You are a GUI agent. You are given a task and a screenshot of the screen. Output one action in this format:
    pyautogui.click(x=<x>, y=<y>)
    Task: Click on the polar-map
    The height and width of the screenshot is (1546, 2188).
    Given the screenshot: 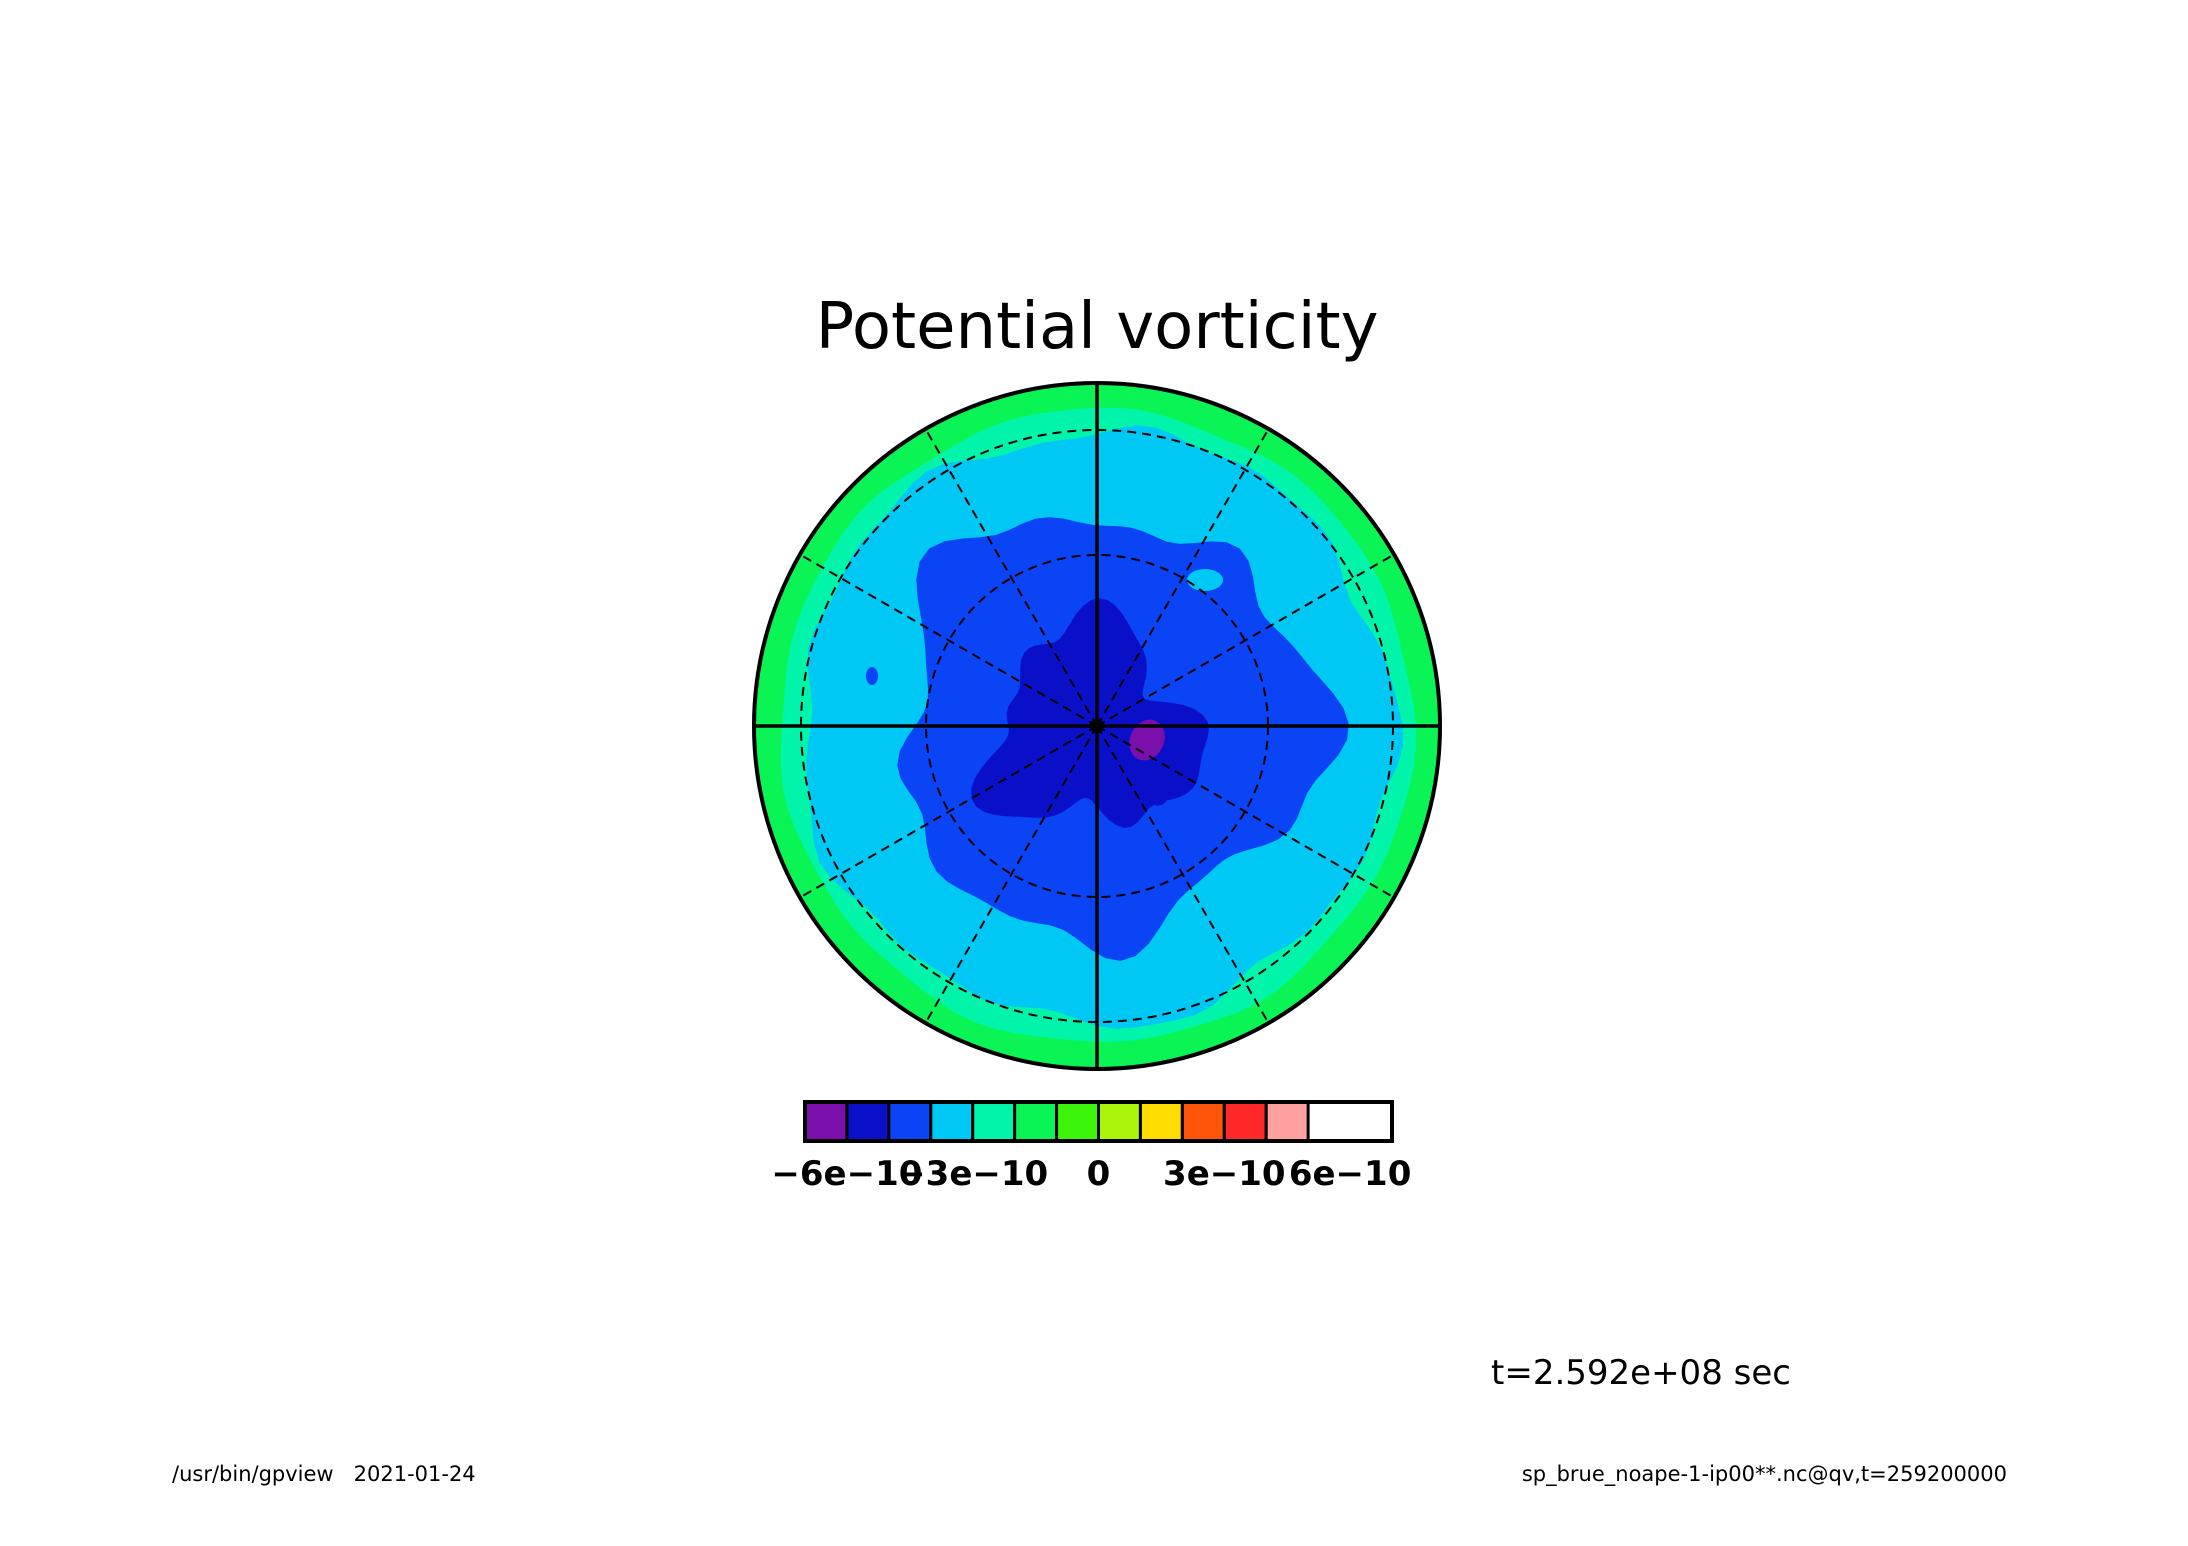 What is the action you would take?
    pyautogui.click(x=1097, y=726)
    